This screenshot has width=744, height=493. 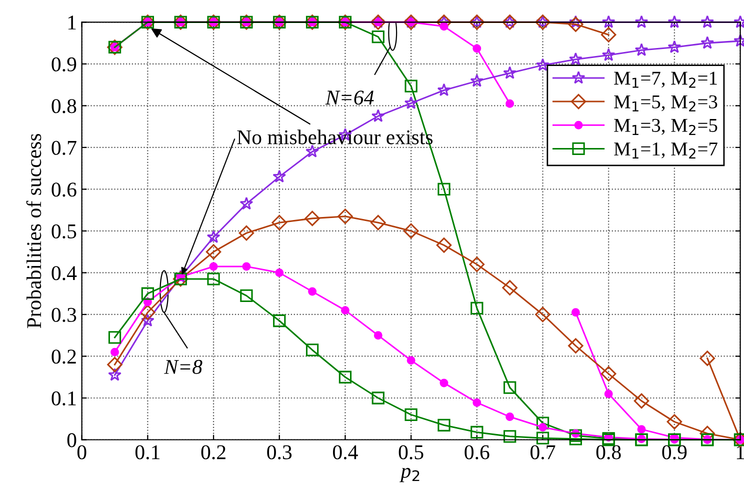 I want to click on y-tick-label: 0.6, so click(x=64, y=189).